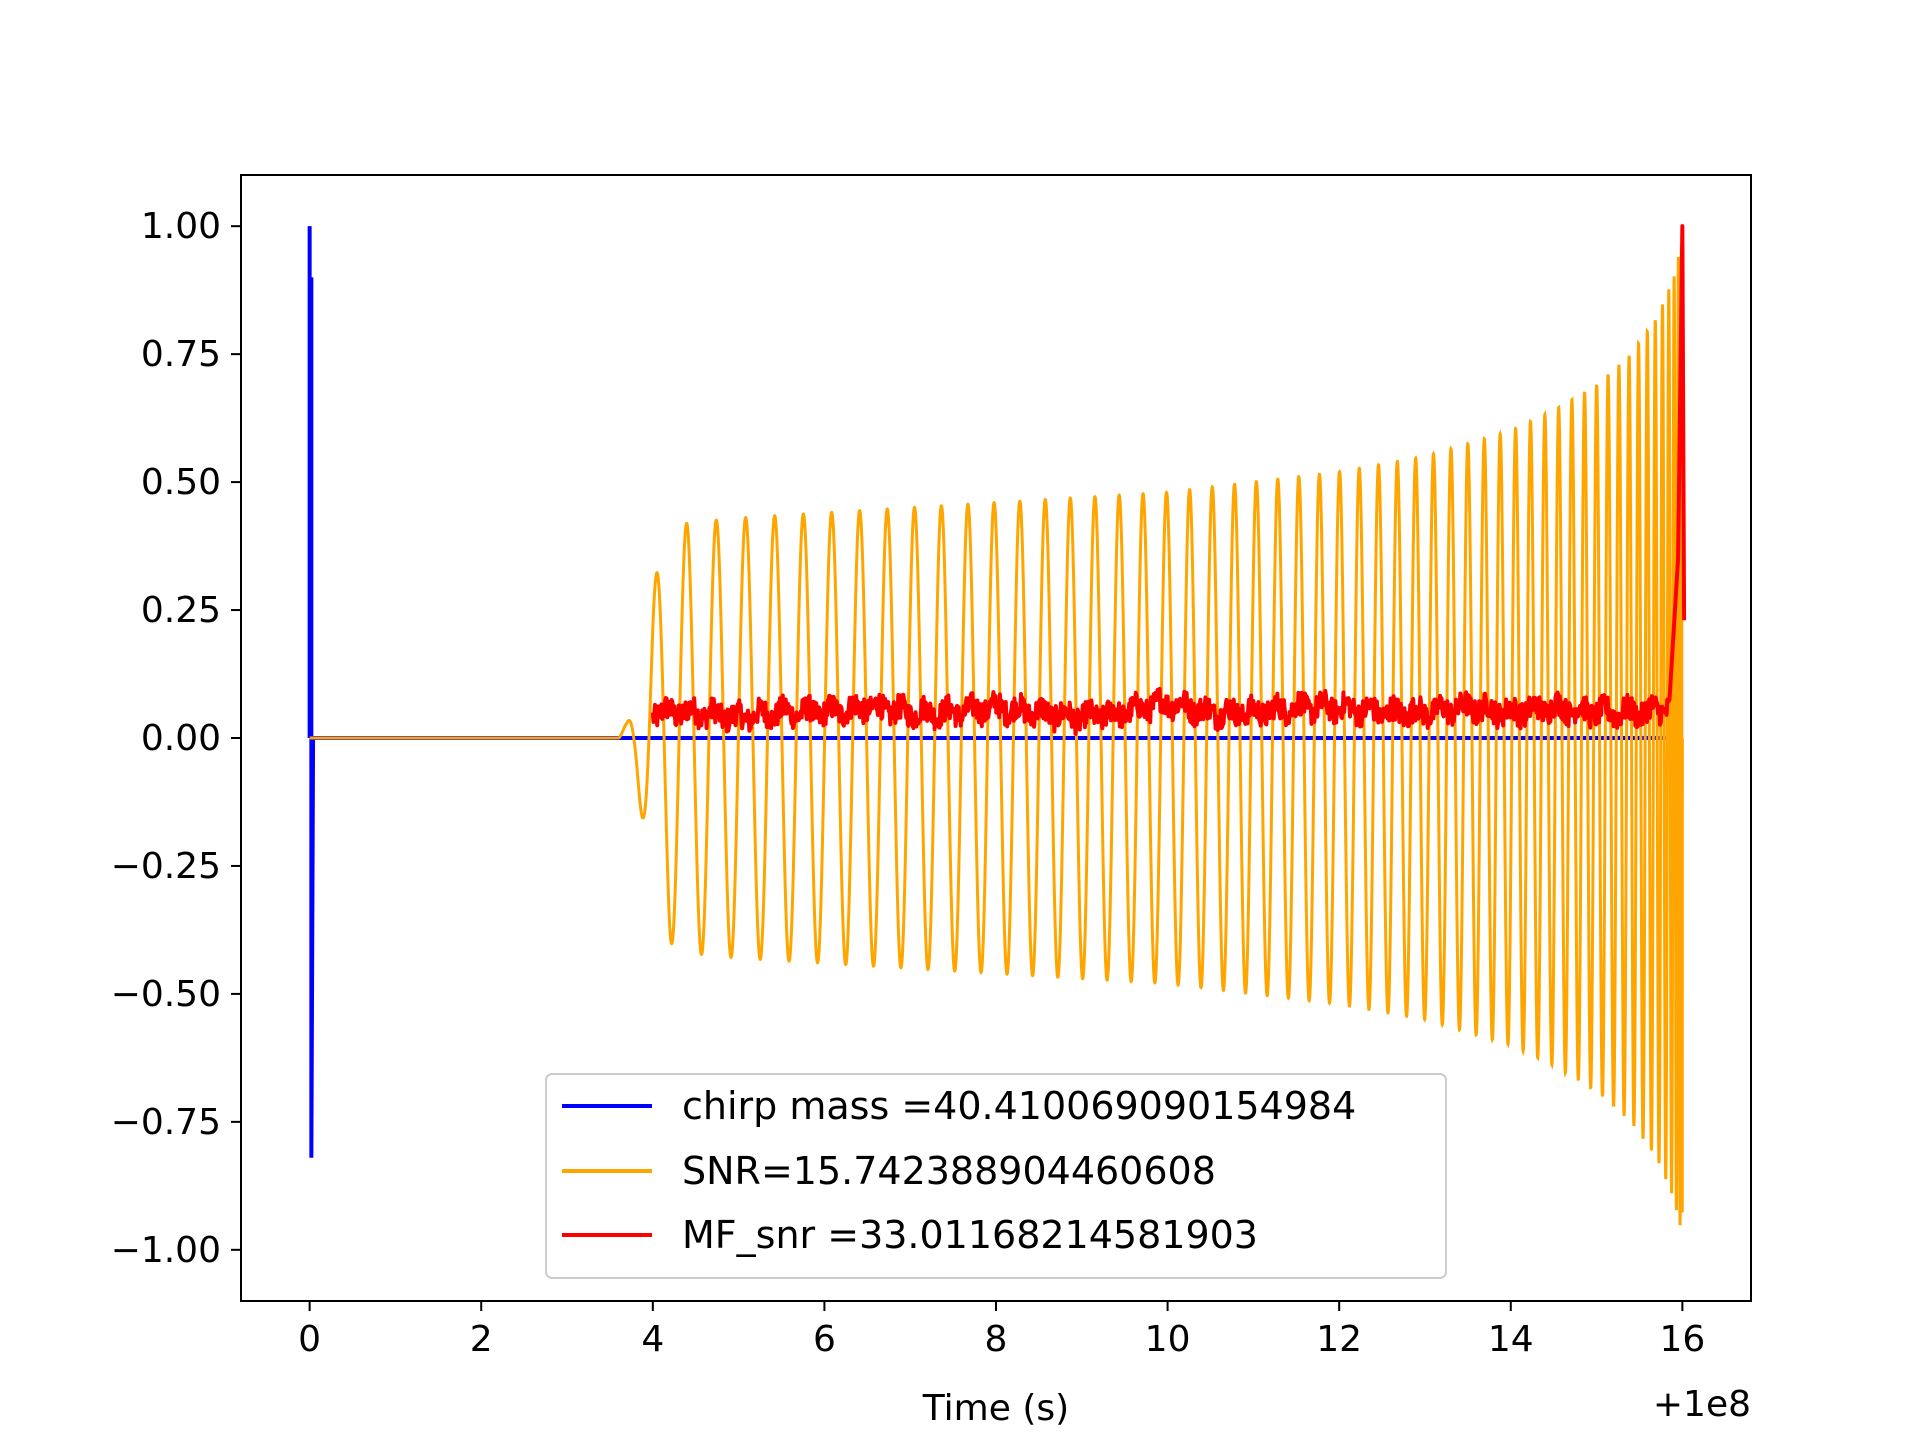 This screenshot has width=1920, height=1440. What do you see at coordinates (181, 738) in the screenshot?
I see `y-tick-label: 0.00` at bounding box center [181, 738].